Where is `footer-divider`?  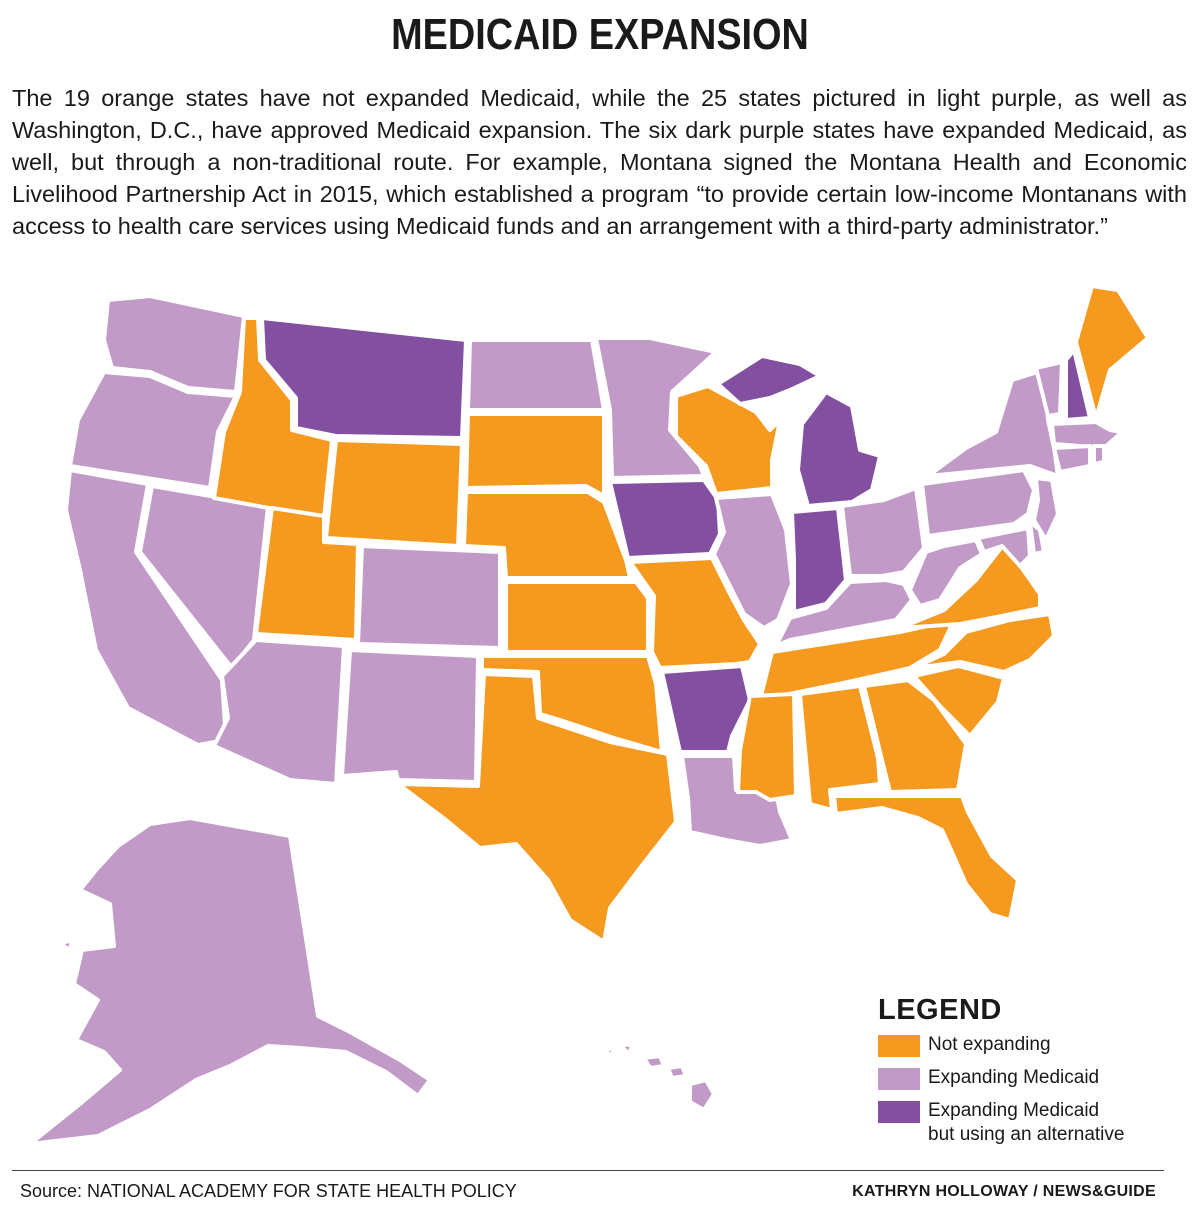
footer-divider is located at coordinates (588, 1170).